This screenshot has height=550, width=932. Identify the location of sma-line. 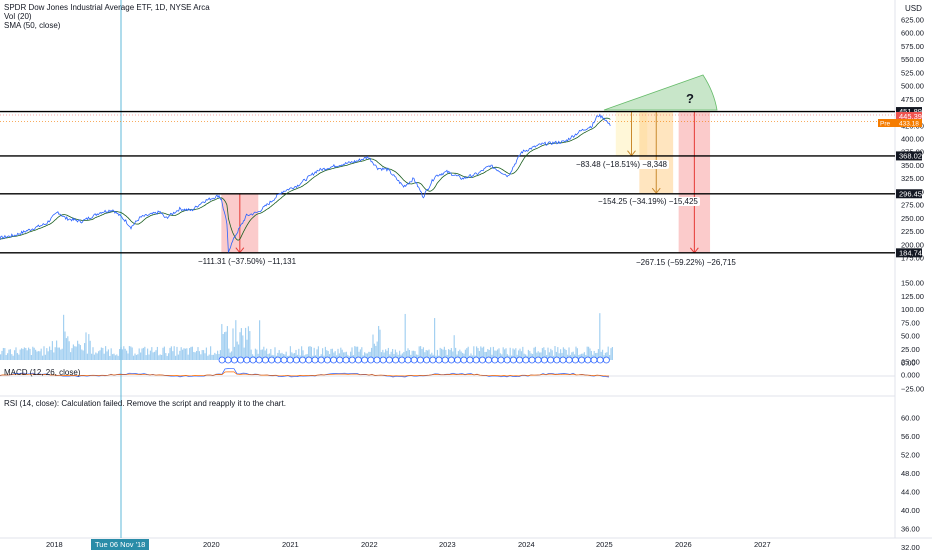
(305, 179).